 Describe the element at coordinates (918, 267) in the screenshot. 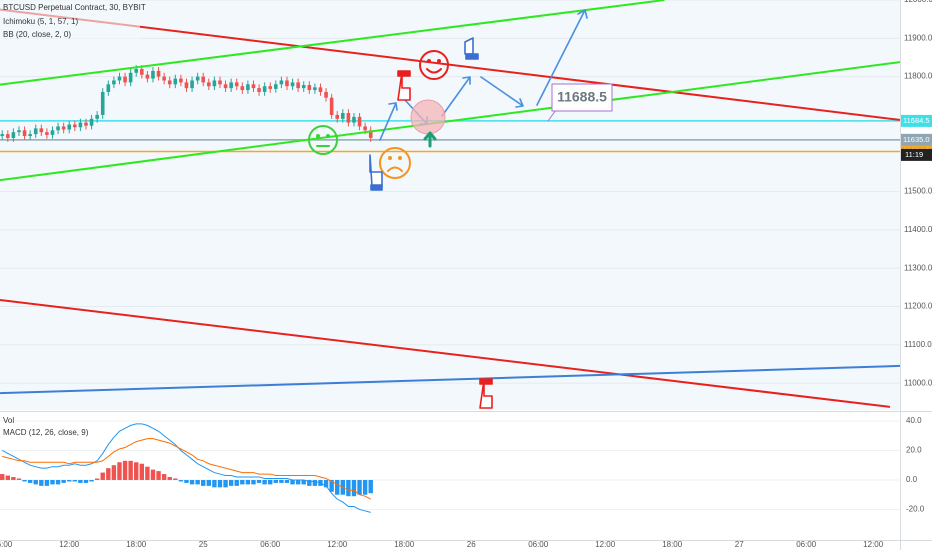

I see `y-tick-label: 11300.0` at that location.